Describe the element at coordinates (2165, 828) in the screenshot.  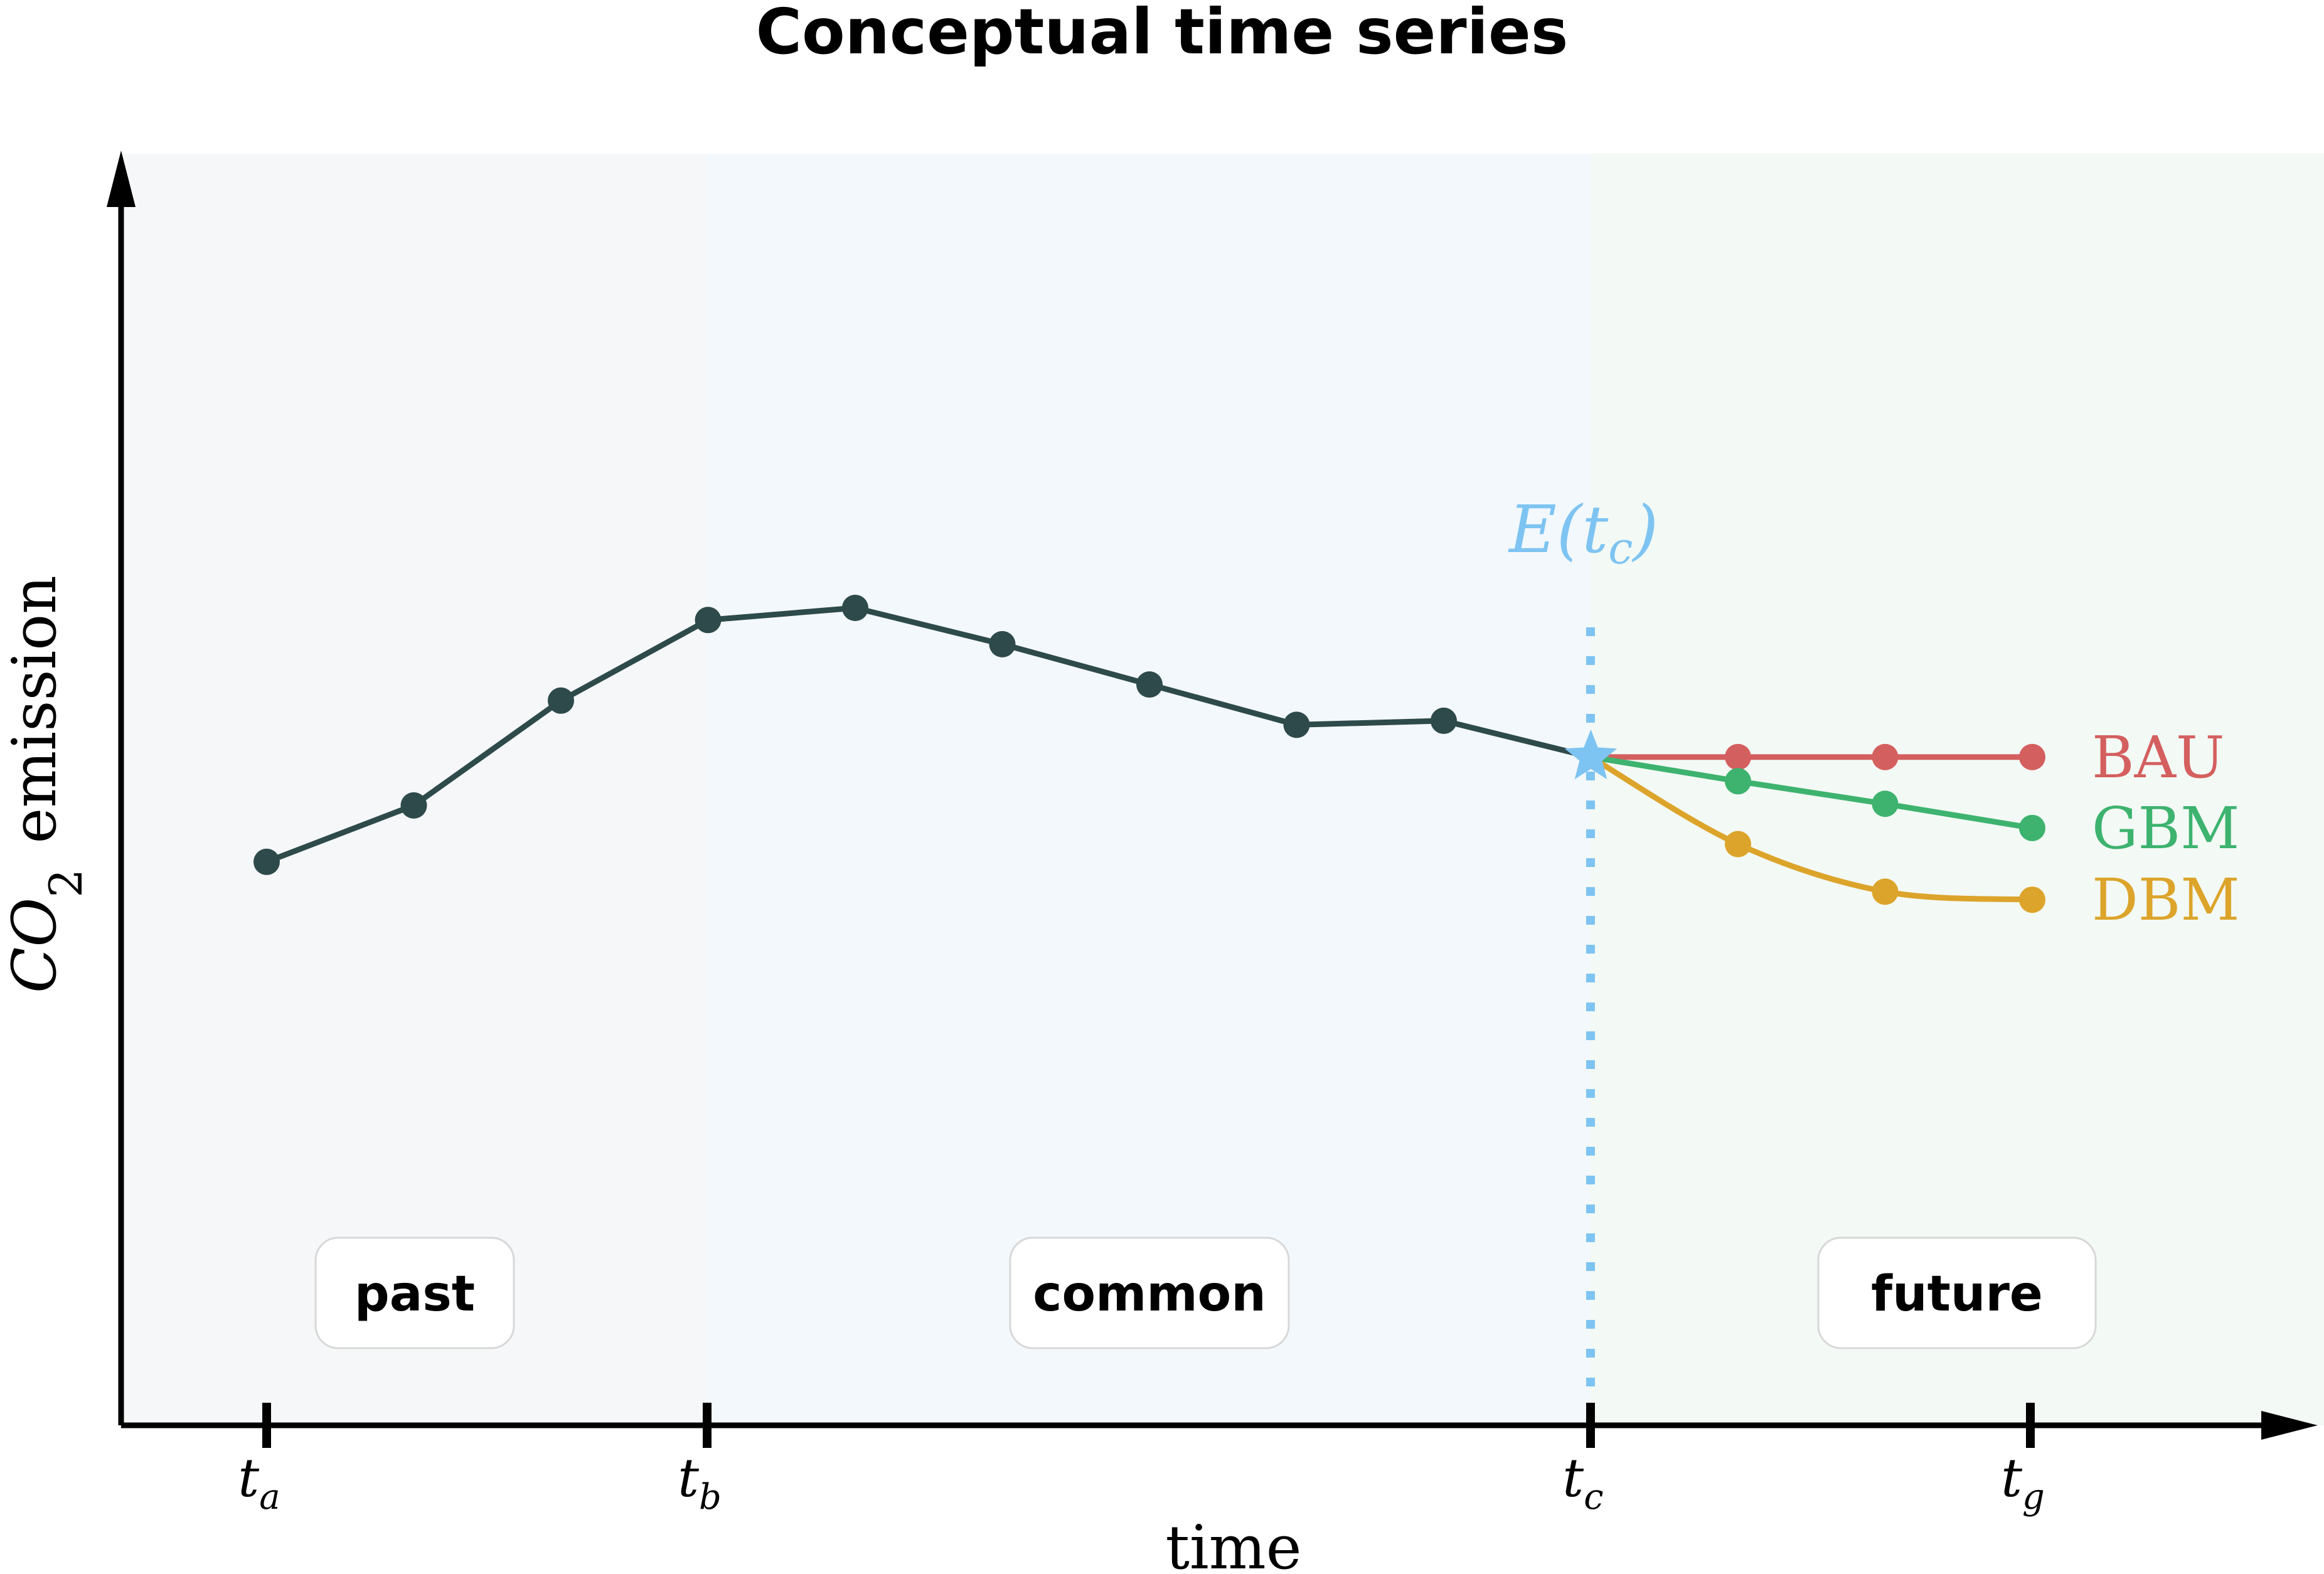
I see `series-gbm-label: GBM` at that location.